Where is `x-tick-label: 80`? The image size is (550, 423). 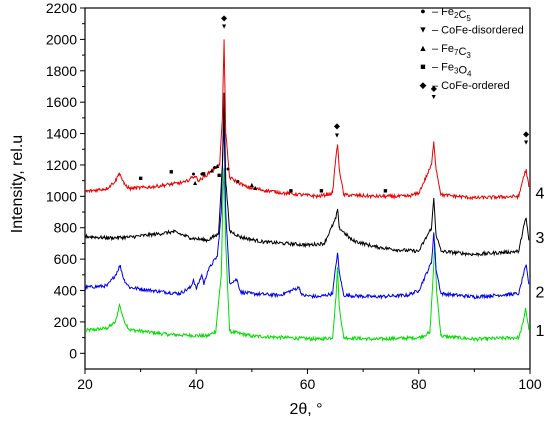 x-tick-label: 80 is located at coordinates (419, 384).